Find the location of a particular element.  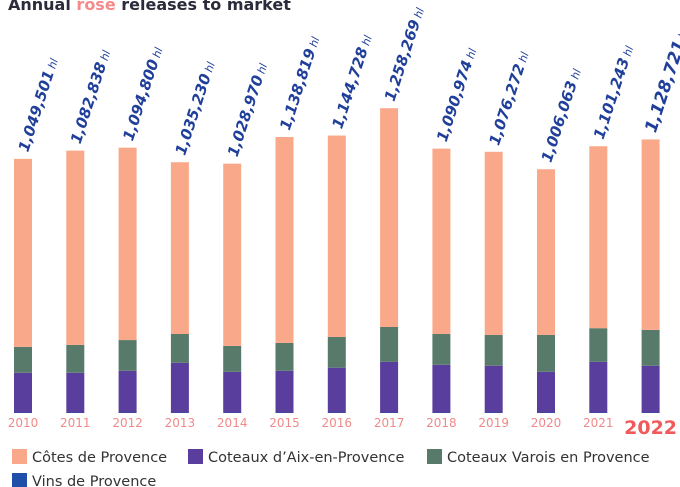

x-tick-label: 2021 is located at coordinates (598, 423).